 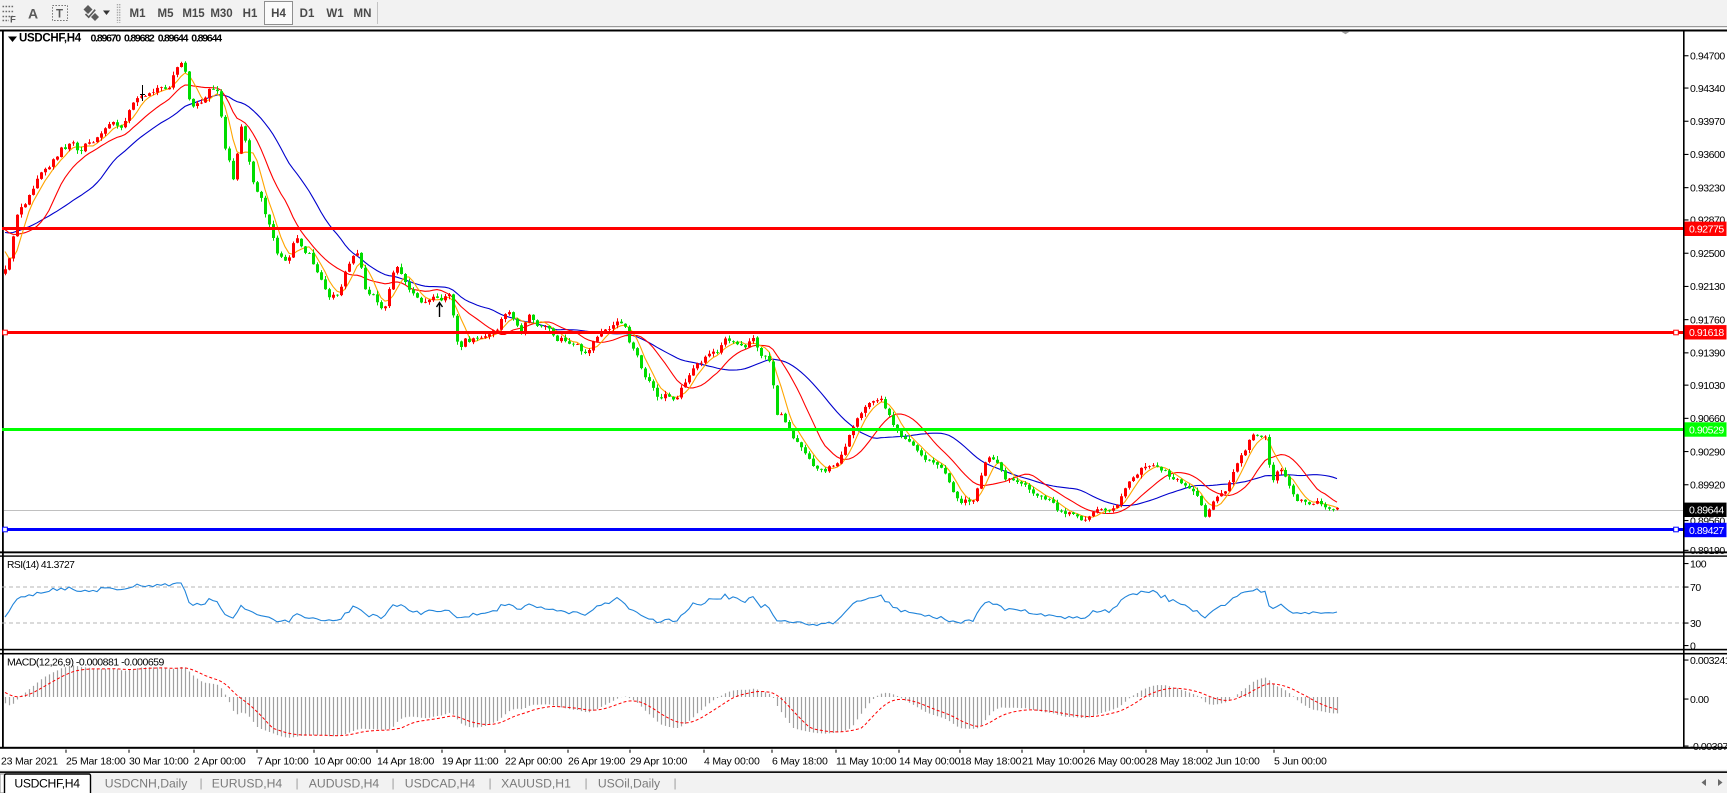 I want to click on svg-text: AUDUSD,H4, so click(x=344, y=784).